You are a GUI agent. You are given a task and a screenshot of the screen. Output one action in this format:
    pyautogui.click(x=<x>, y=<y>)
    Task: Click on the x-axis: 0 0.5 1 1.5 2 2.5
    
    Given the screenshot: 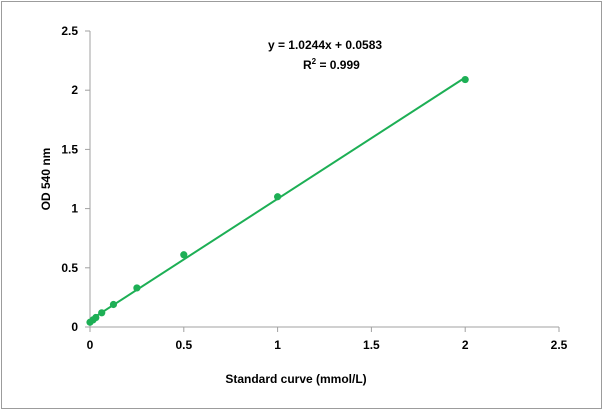 What is the action you would take?
    pyautogui.click(x=327, y=339)
    